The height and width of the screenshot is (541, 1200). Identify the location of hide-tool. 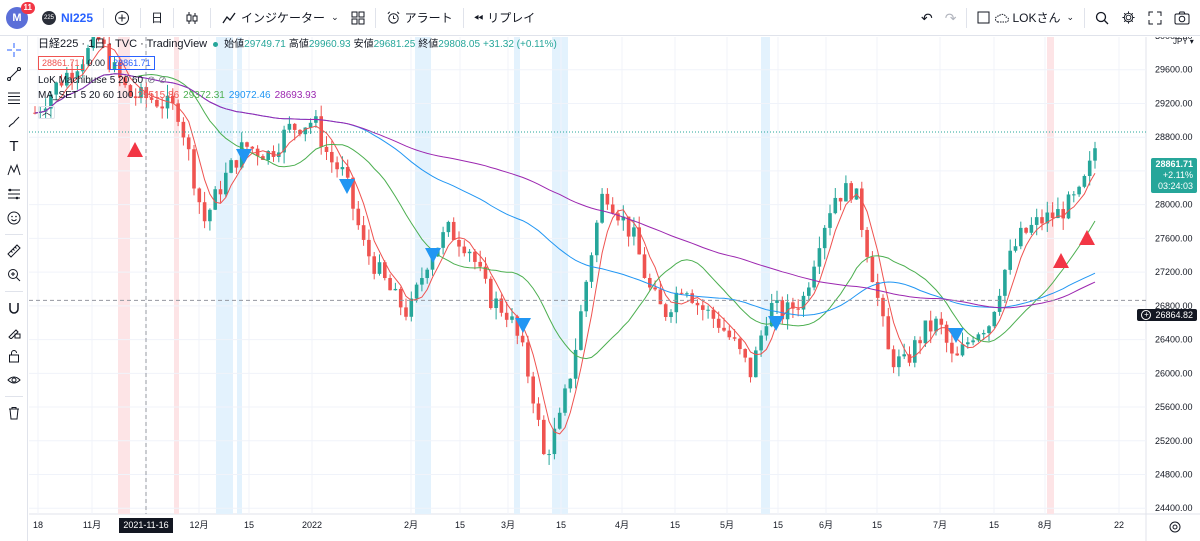
(14, 380).